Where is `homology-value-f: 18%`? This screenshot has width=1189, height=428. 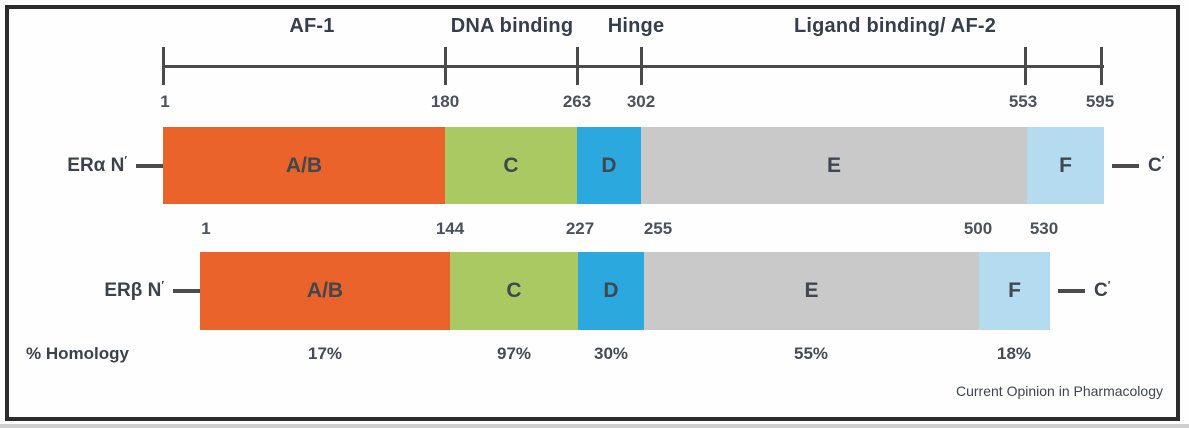
homology-value-f: 18% is located at coordinates (1014, 353).